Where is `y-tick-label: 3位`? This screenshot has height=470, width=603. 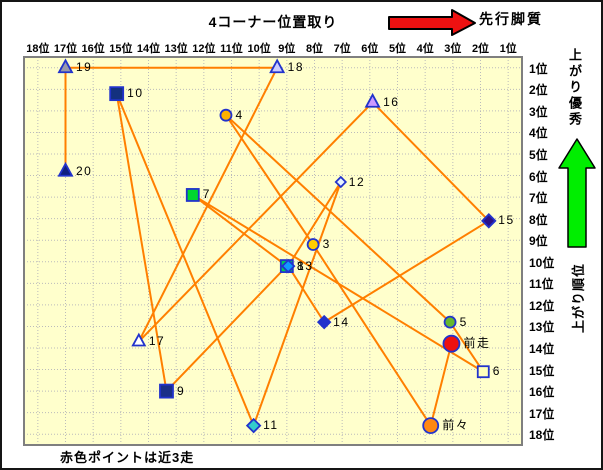
y-tick-label: 3位 is located at coordinates (538, 111).